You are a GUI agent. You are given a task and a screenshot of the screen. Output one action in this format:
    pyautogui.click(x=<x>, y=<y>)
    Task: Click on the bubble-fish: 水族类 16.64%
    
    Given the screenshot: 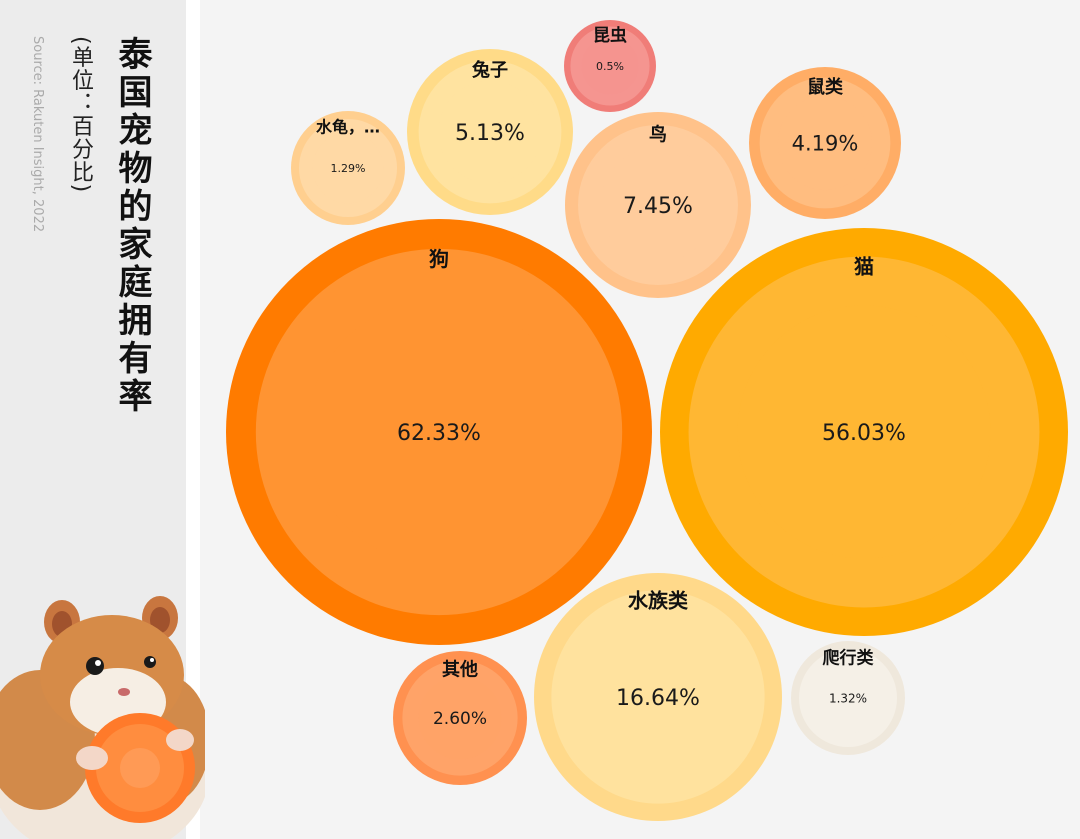 What is the action you would take?
    pyautogui.click(x=658, y=697)
    